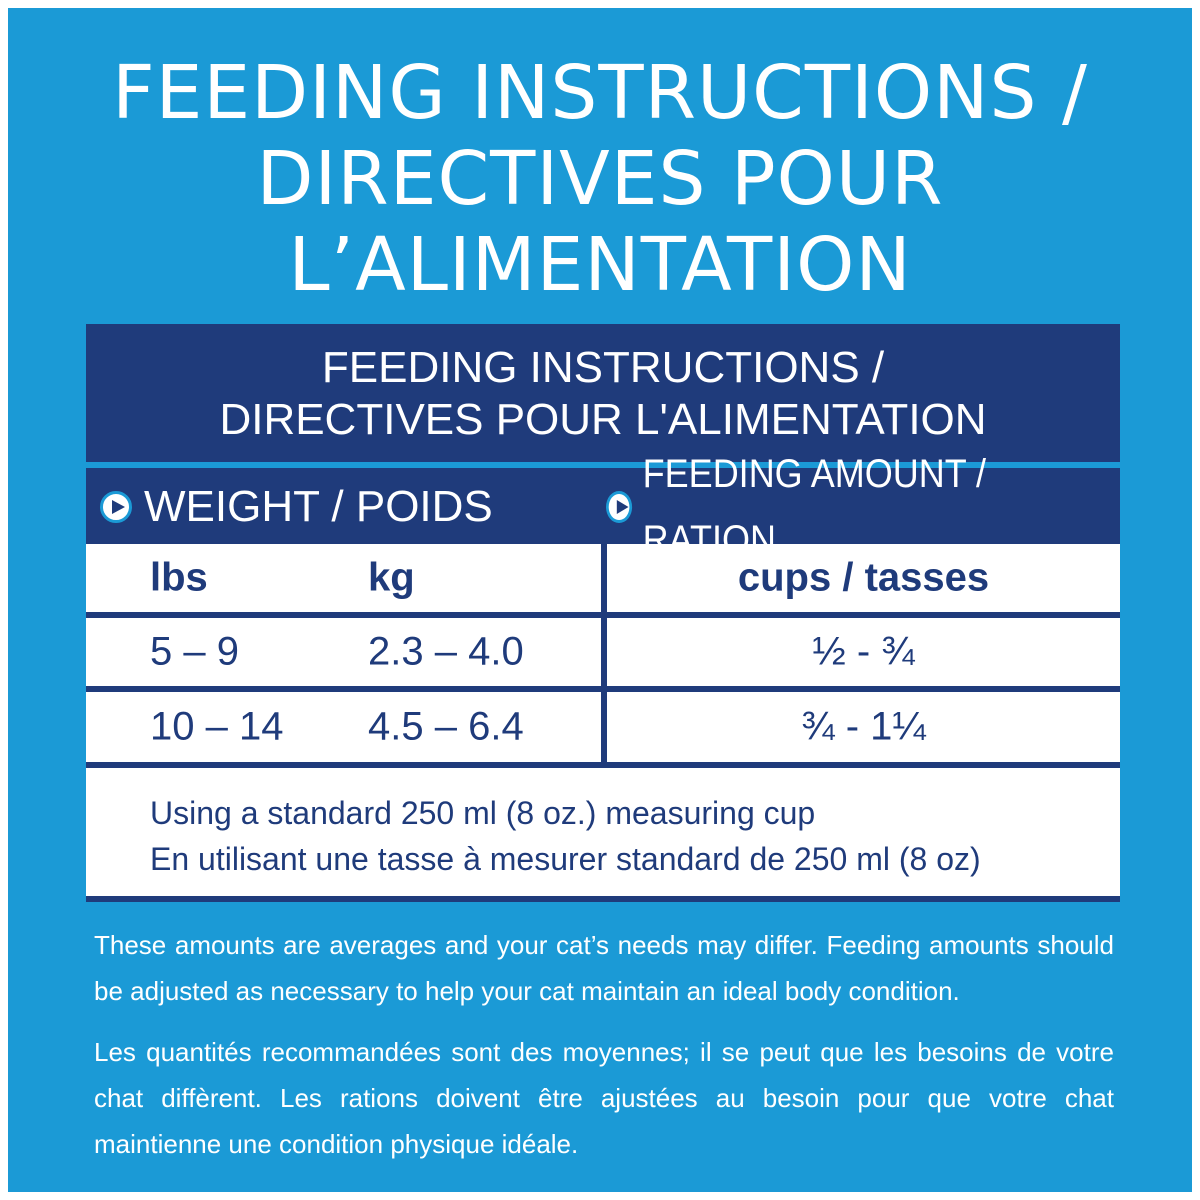  I want to click on table-row-amount: ½ - ¾, so click(863, 652).